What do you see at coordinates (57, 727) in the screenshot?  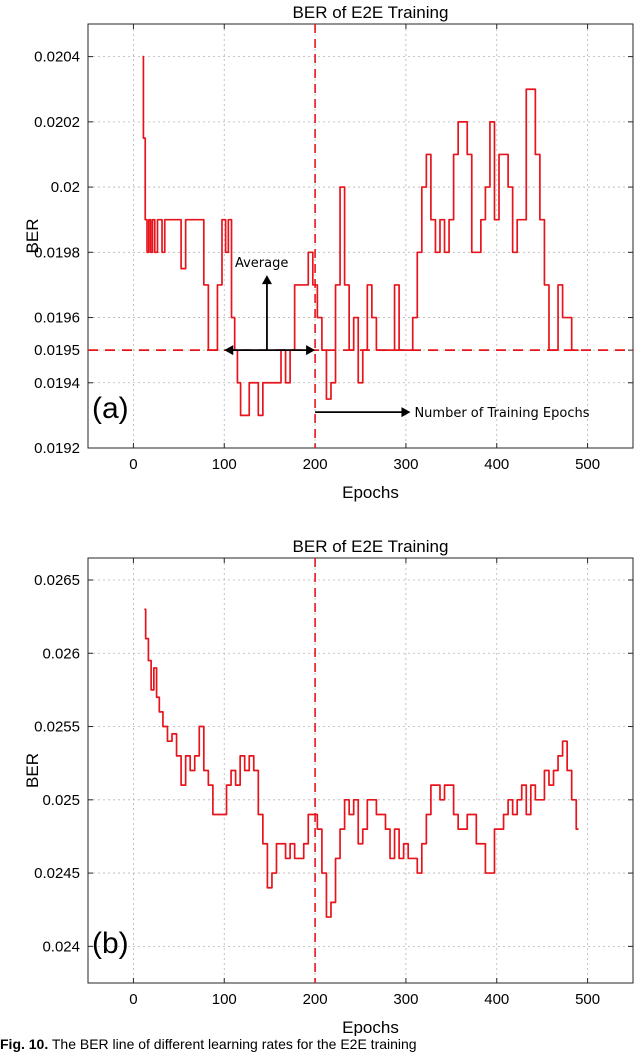 I see `y-tick-label: 0.0255` at bounding box center [57, 727].